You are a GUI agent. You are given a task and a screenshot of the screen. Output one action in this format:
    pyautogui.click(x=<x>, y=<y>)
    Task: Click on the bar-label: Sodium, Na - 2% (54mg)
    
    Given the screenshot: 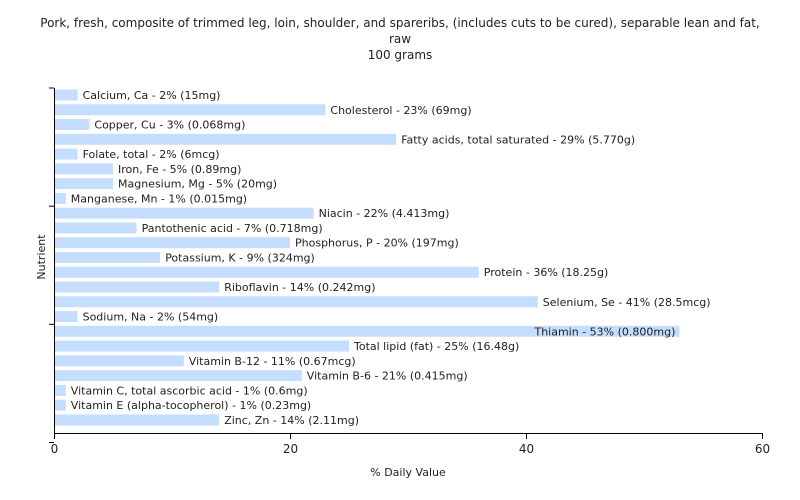 What is the action you would take?
    pyautogui.click(x=151, y=317)
    